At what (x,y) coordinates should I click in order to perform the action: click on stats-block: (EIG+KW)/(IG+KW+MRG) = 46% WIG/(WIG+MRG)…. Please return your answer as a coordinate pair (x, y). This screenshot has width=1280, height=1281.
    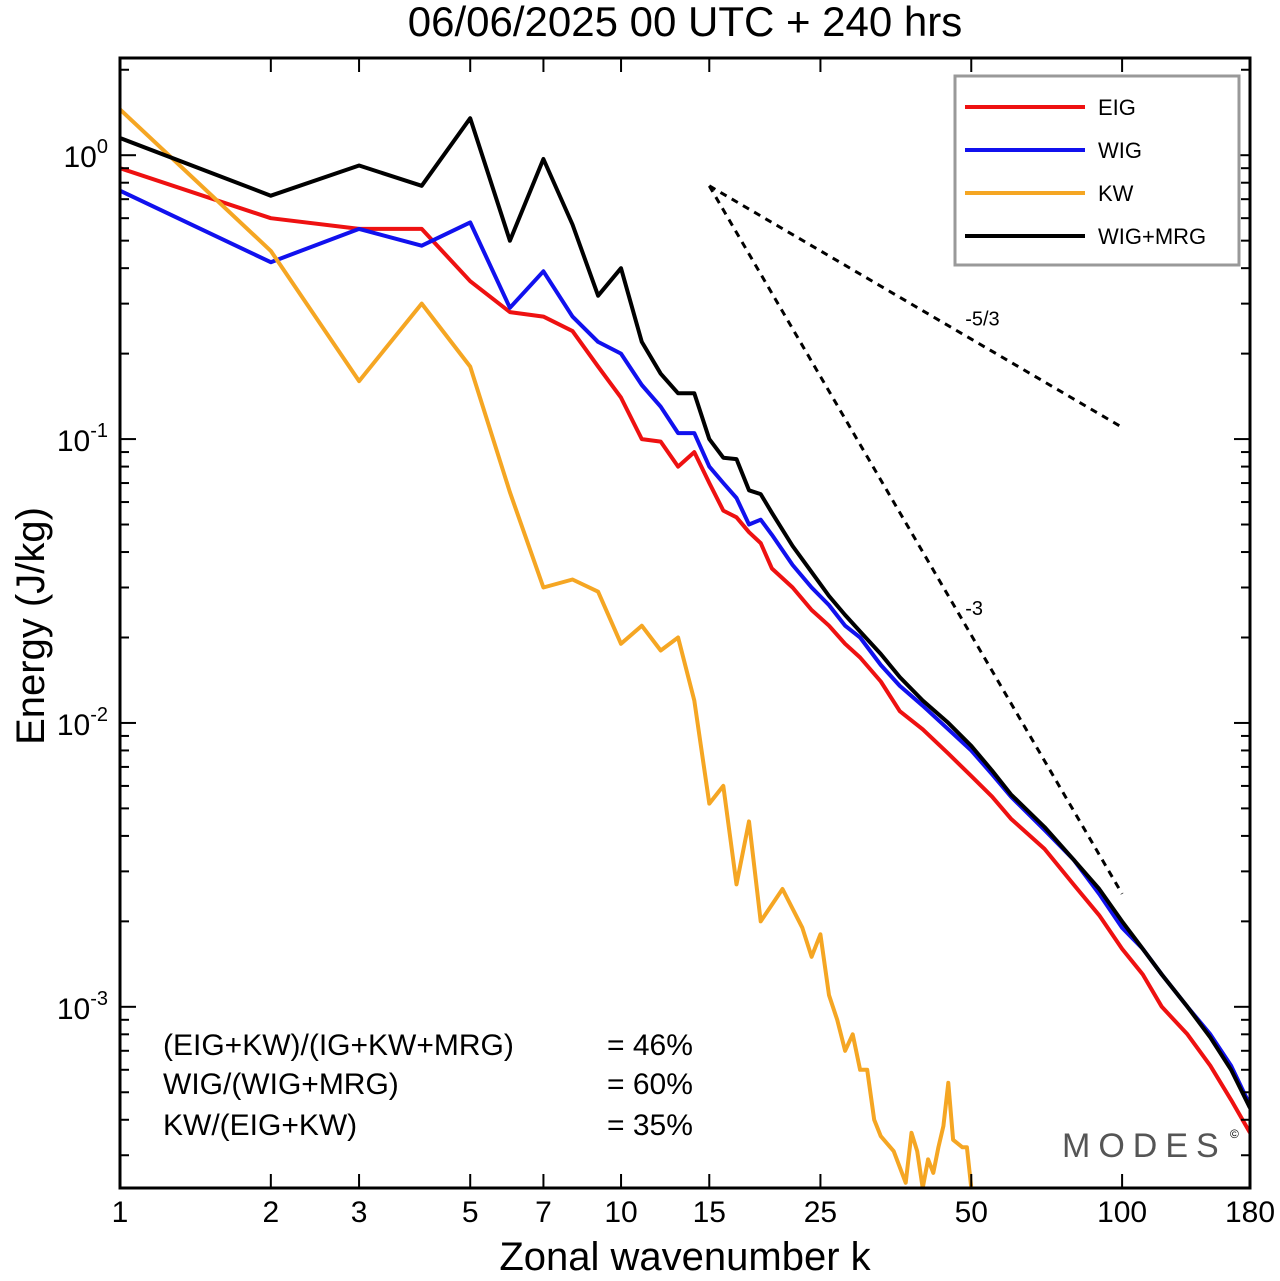
    Looking at the image, I should click on (428, 1085).